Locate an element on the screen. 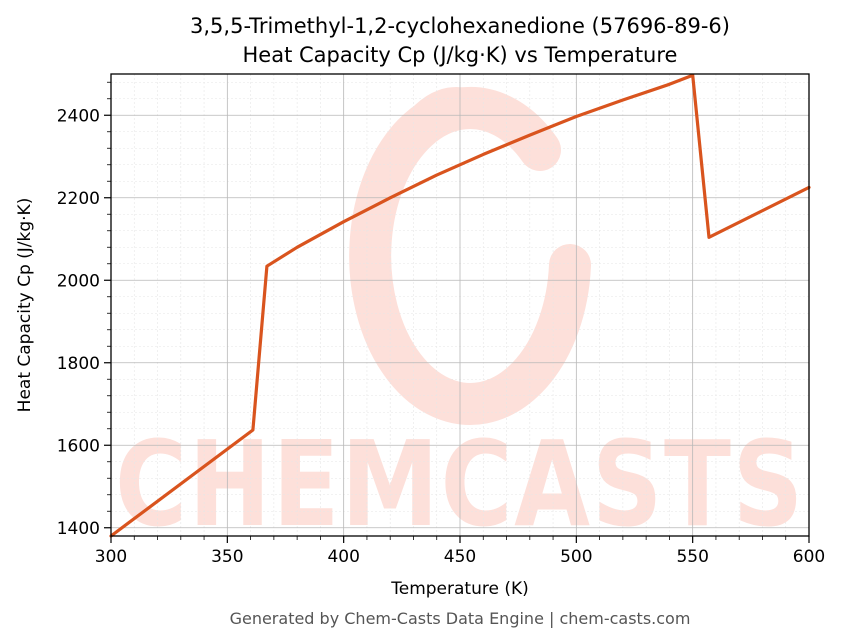 This screenshot has width=843, height=644. y-tick-label: 2200 is located at coordinates (78, 199).